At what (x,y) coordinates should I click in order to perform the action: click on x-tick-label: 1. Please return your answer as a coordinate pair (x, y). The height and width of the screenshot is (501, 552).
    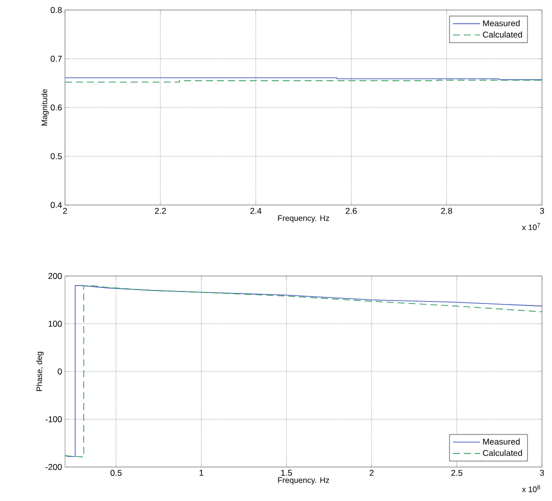
    Looking at the image, I should click on (202, 473).